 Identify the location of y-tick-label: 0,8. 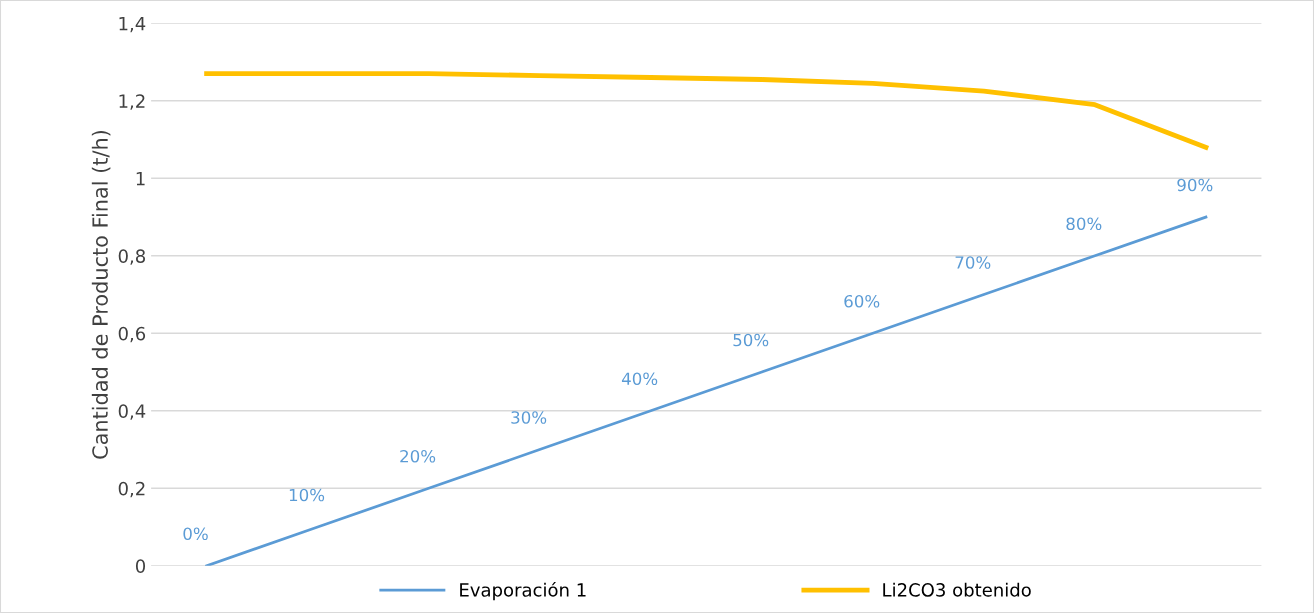
(132, 257).